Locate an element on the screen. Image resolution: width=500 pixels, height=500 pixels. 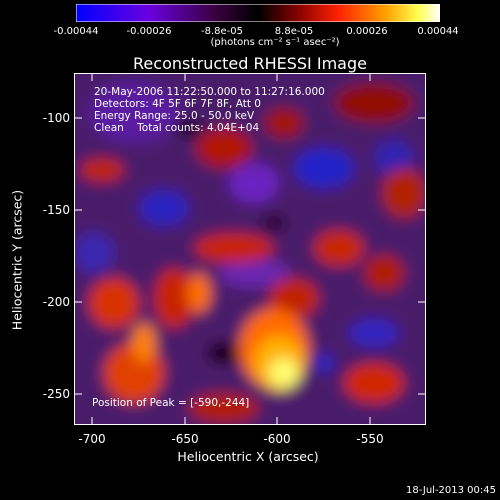
colorbar-tick: 0.00026 is located at coordinates (367, 31).